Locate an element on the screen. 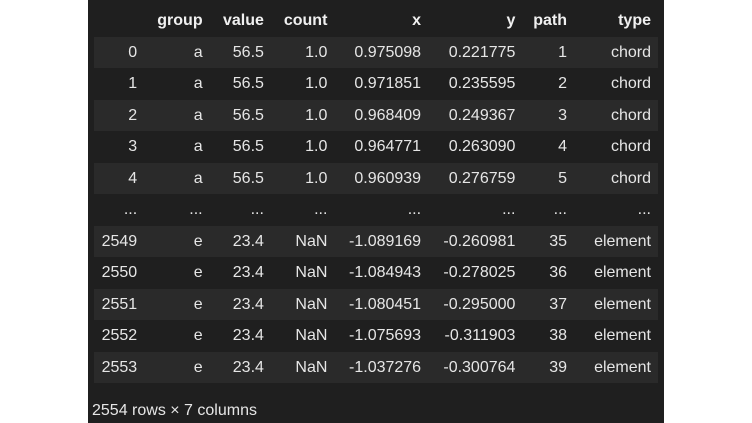  column-header-x: x is located at coordinates (417, 20).